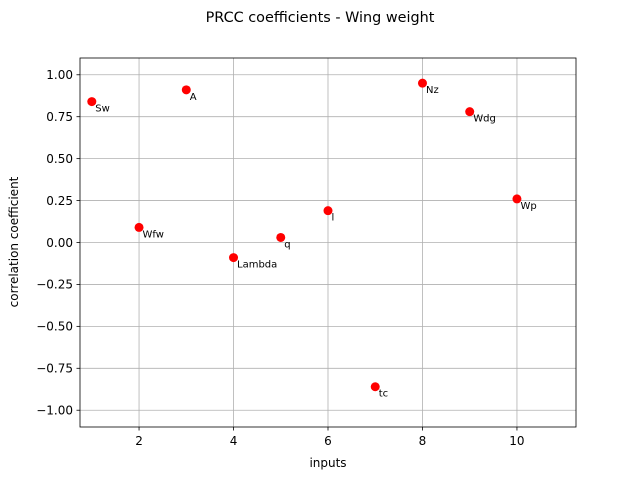 Image resolution: width=640 pixels, height=480 pixels. I want to click on data-point-tc, so click(375, 387).